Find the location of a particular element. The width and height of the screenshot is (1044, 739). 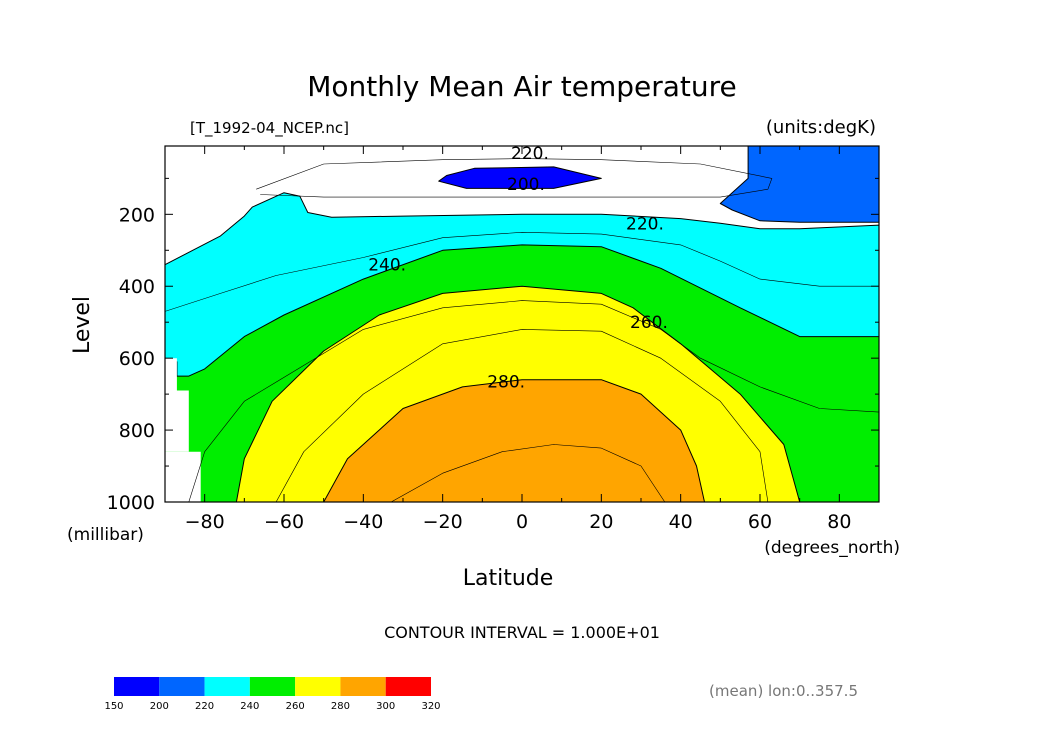

y-axis-title: Level is located at coordinates (82, 325).